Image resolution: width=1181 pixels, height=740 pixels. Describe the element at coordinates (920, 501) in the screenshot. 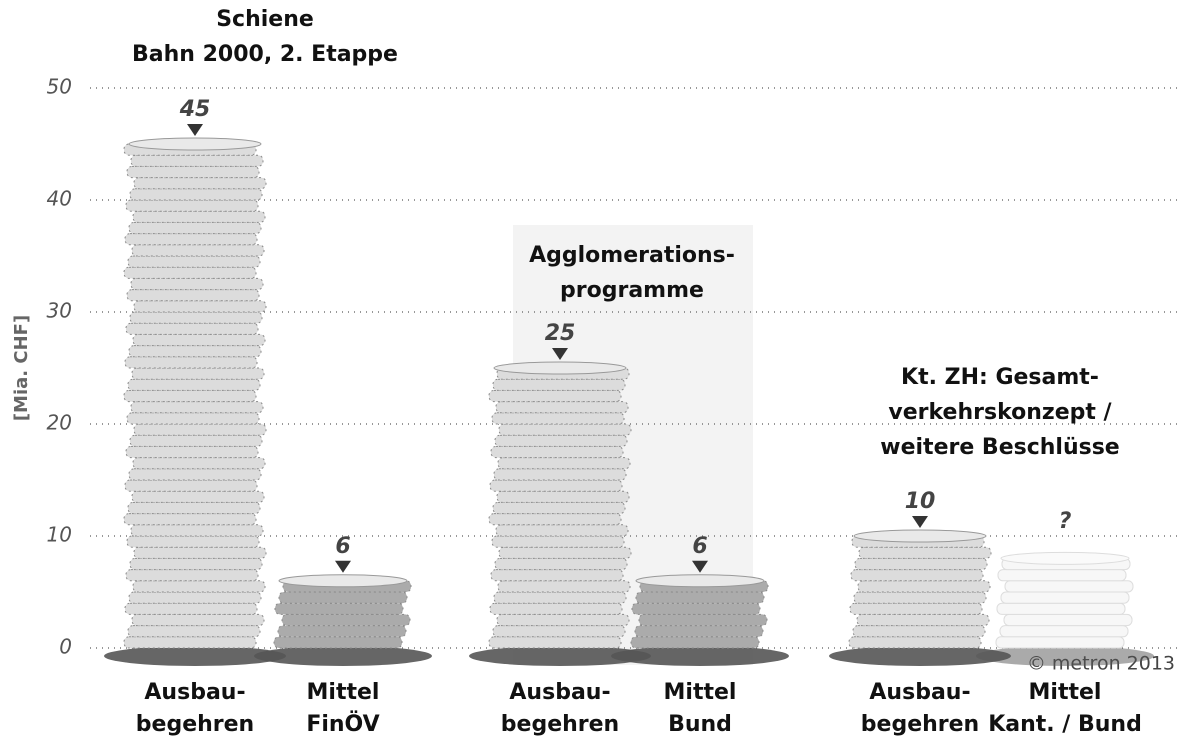

I see `value-label: 10` at that location.